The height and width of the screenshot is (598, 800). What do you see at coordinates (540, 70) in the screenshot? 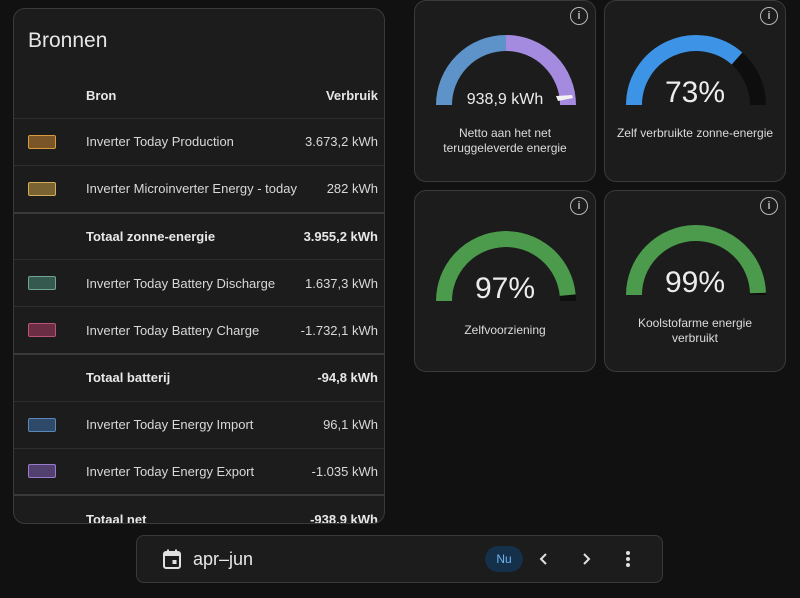
I see `gauge-arc-export` at bounding box center [540, 70].